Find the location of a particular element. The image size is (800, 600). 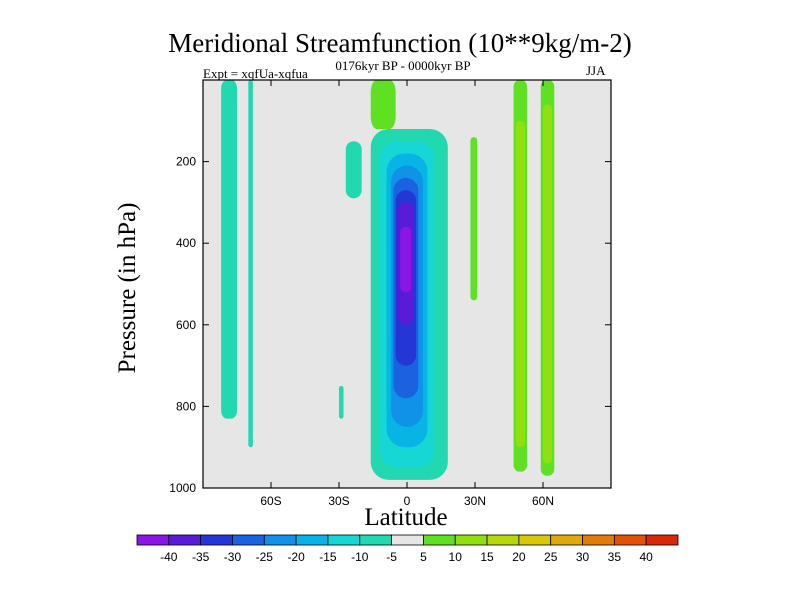

colorbar-label: 20 is located at coordinates (519, 557).